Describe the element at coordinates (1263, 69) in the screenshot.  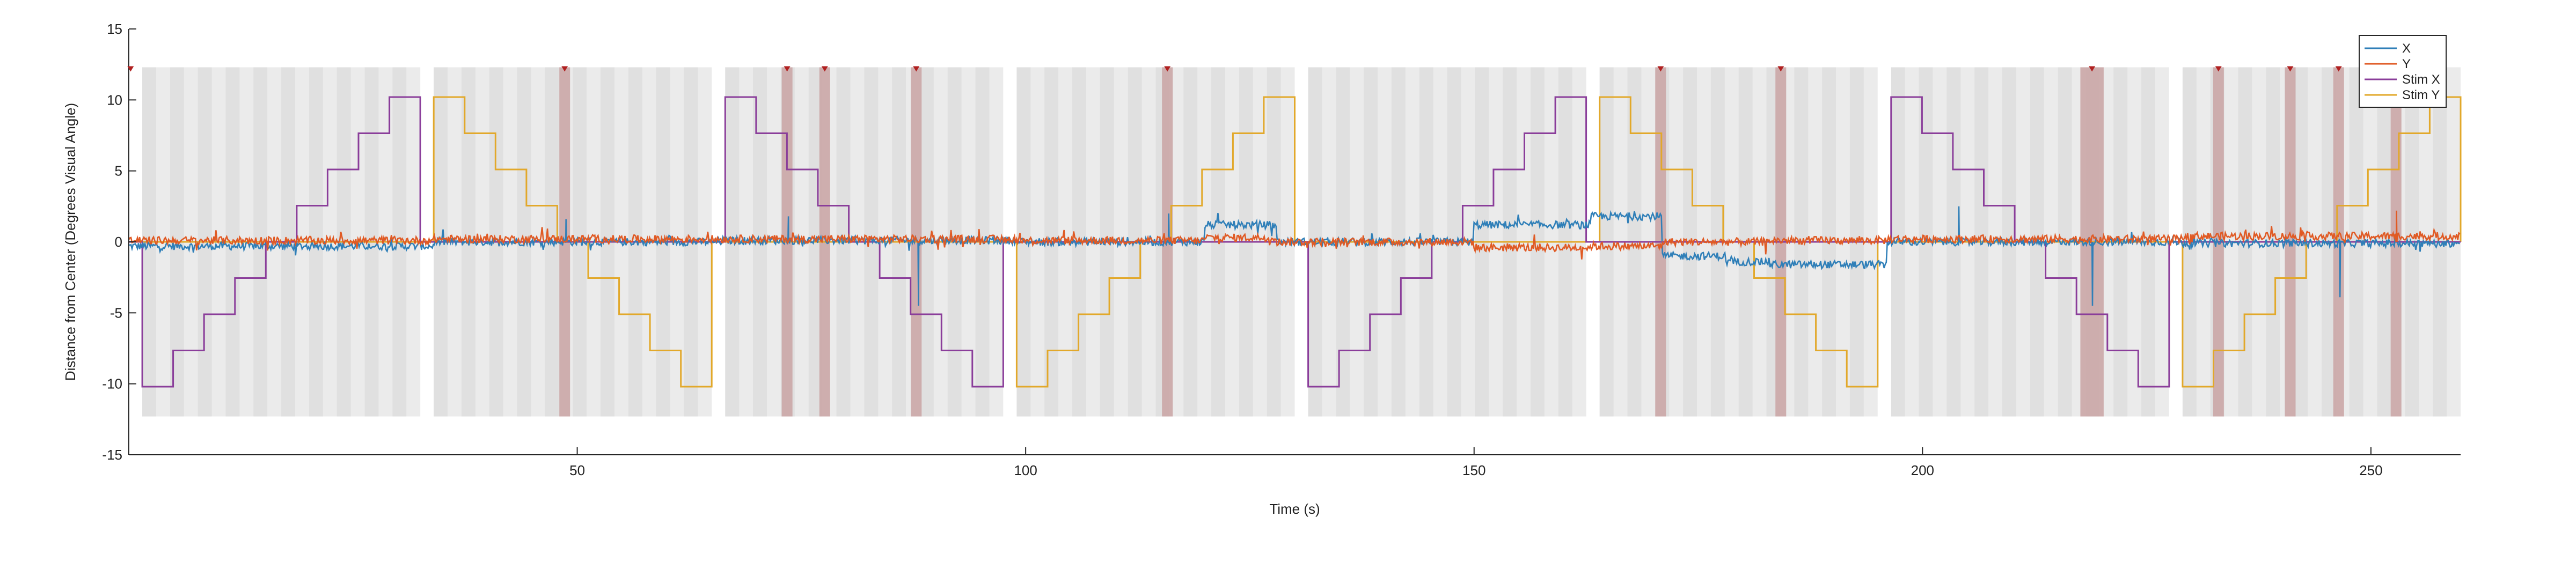
I see `event-markers` at that location.